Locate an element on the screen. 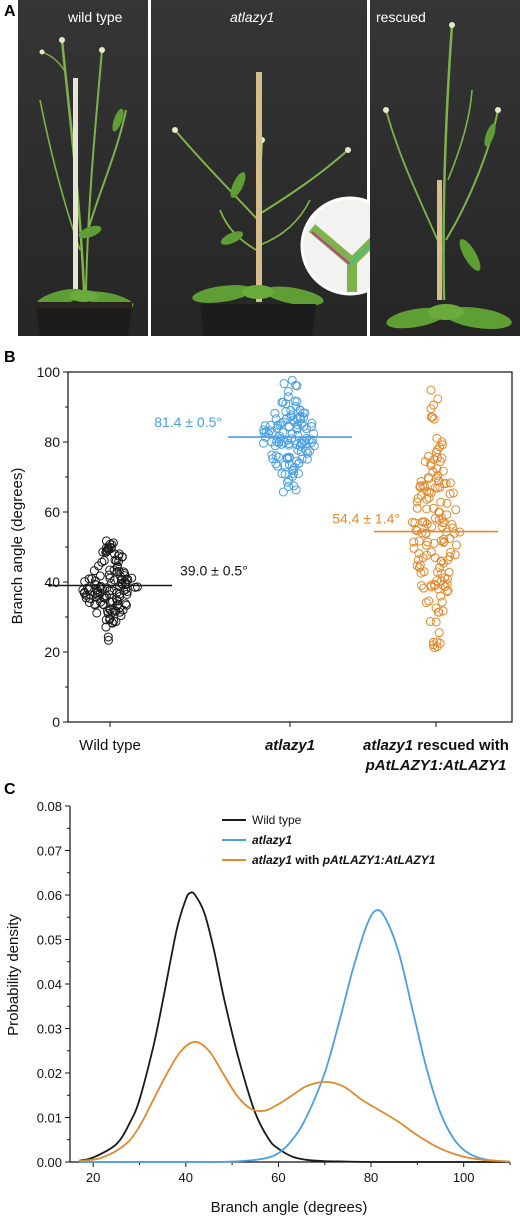 Image resolution: width=520 pixels, height=1219 pixels. panel-label-b: B is located at coordinates (10, 357).